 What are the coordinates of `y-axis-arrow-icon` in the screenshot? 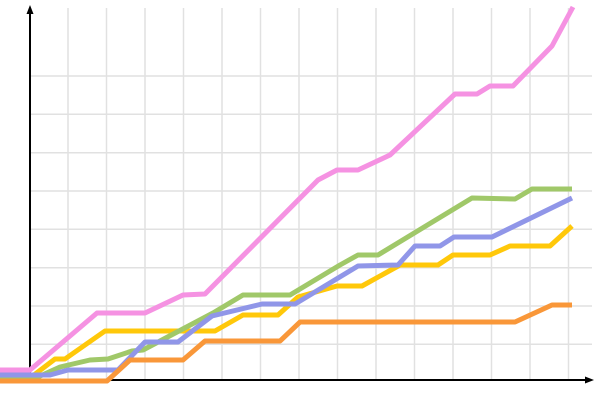 It's located at (30, 9).